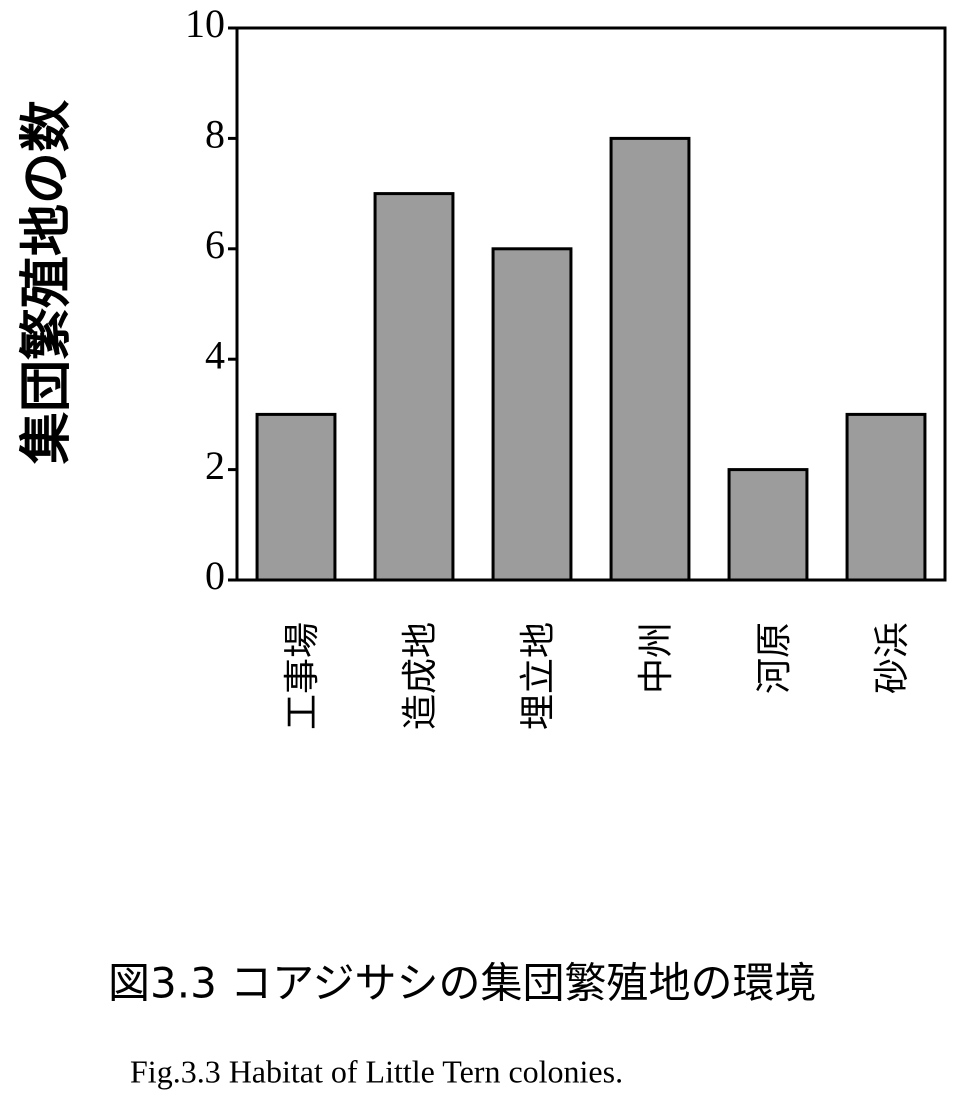 The width and height of the screenshot is (965, 1101). I want to click on x-tick-label: 埋立地, so click(538, 676).